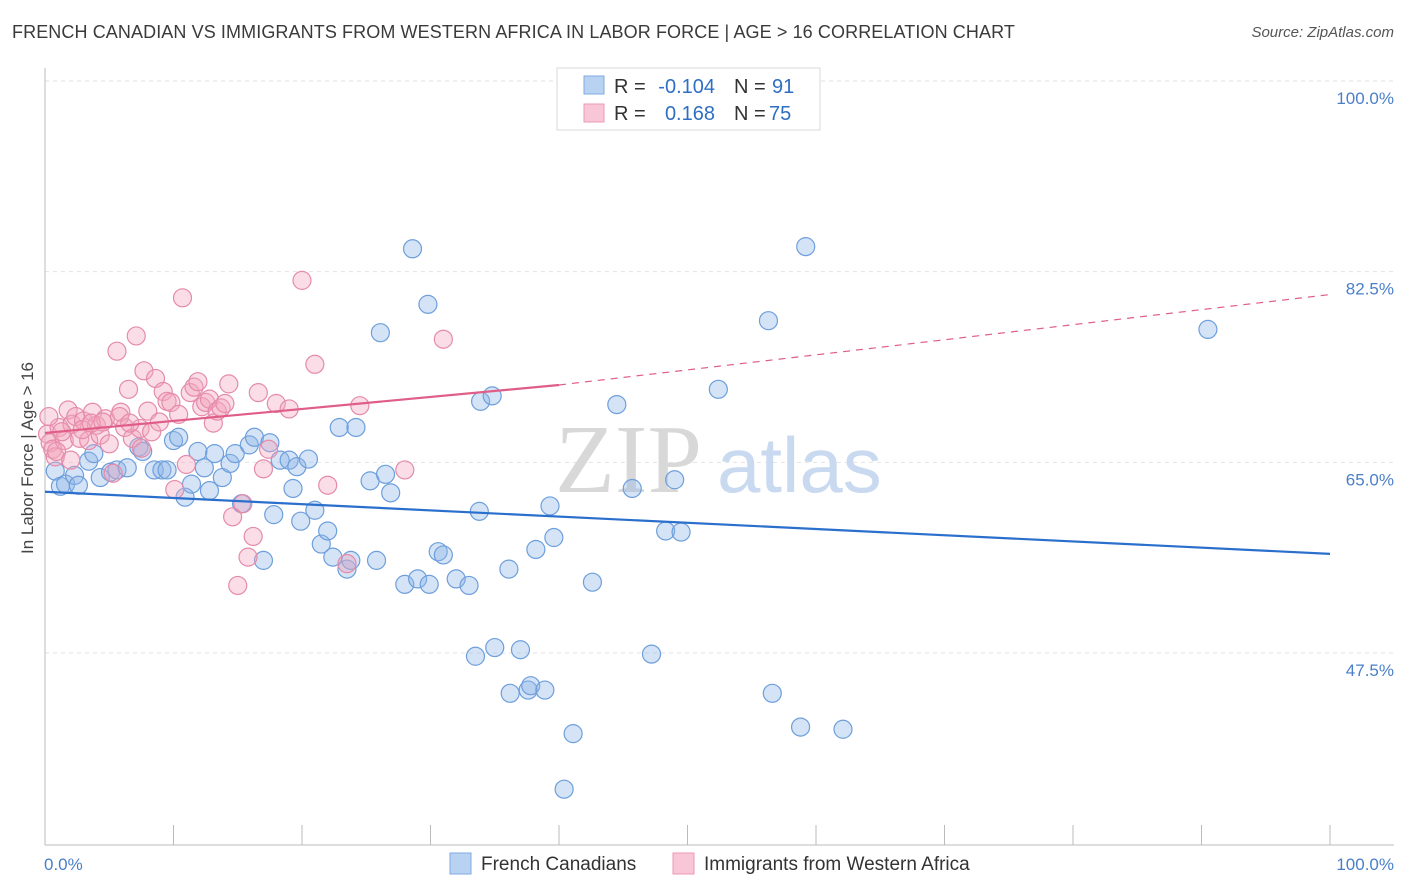 Image resolution: width=1406 pixels, height=892 pixels. What do you see at coordinates (783, 87) in the screenshot?
I see `legend-n-value-1: 91` at bounding box center [783, 87].